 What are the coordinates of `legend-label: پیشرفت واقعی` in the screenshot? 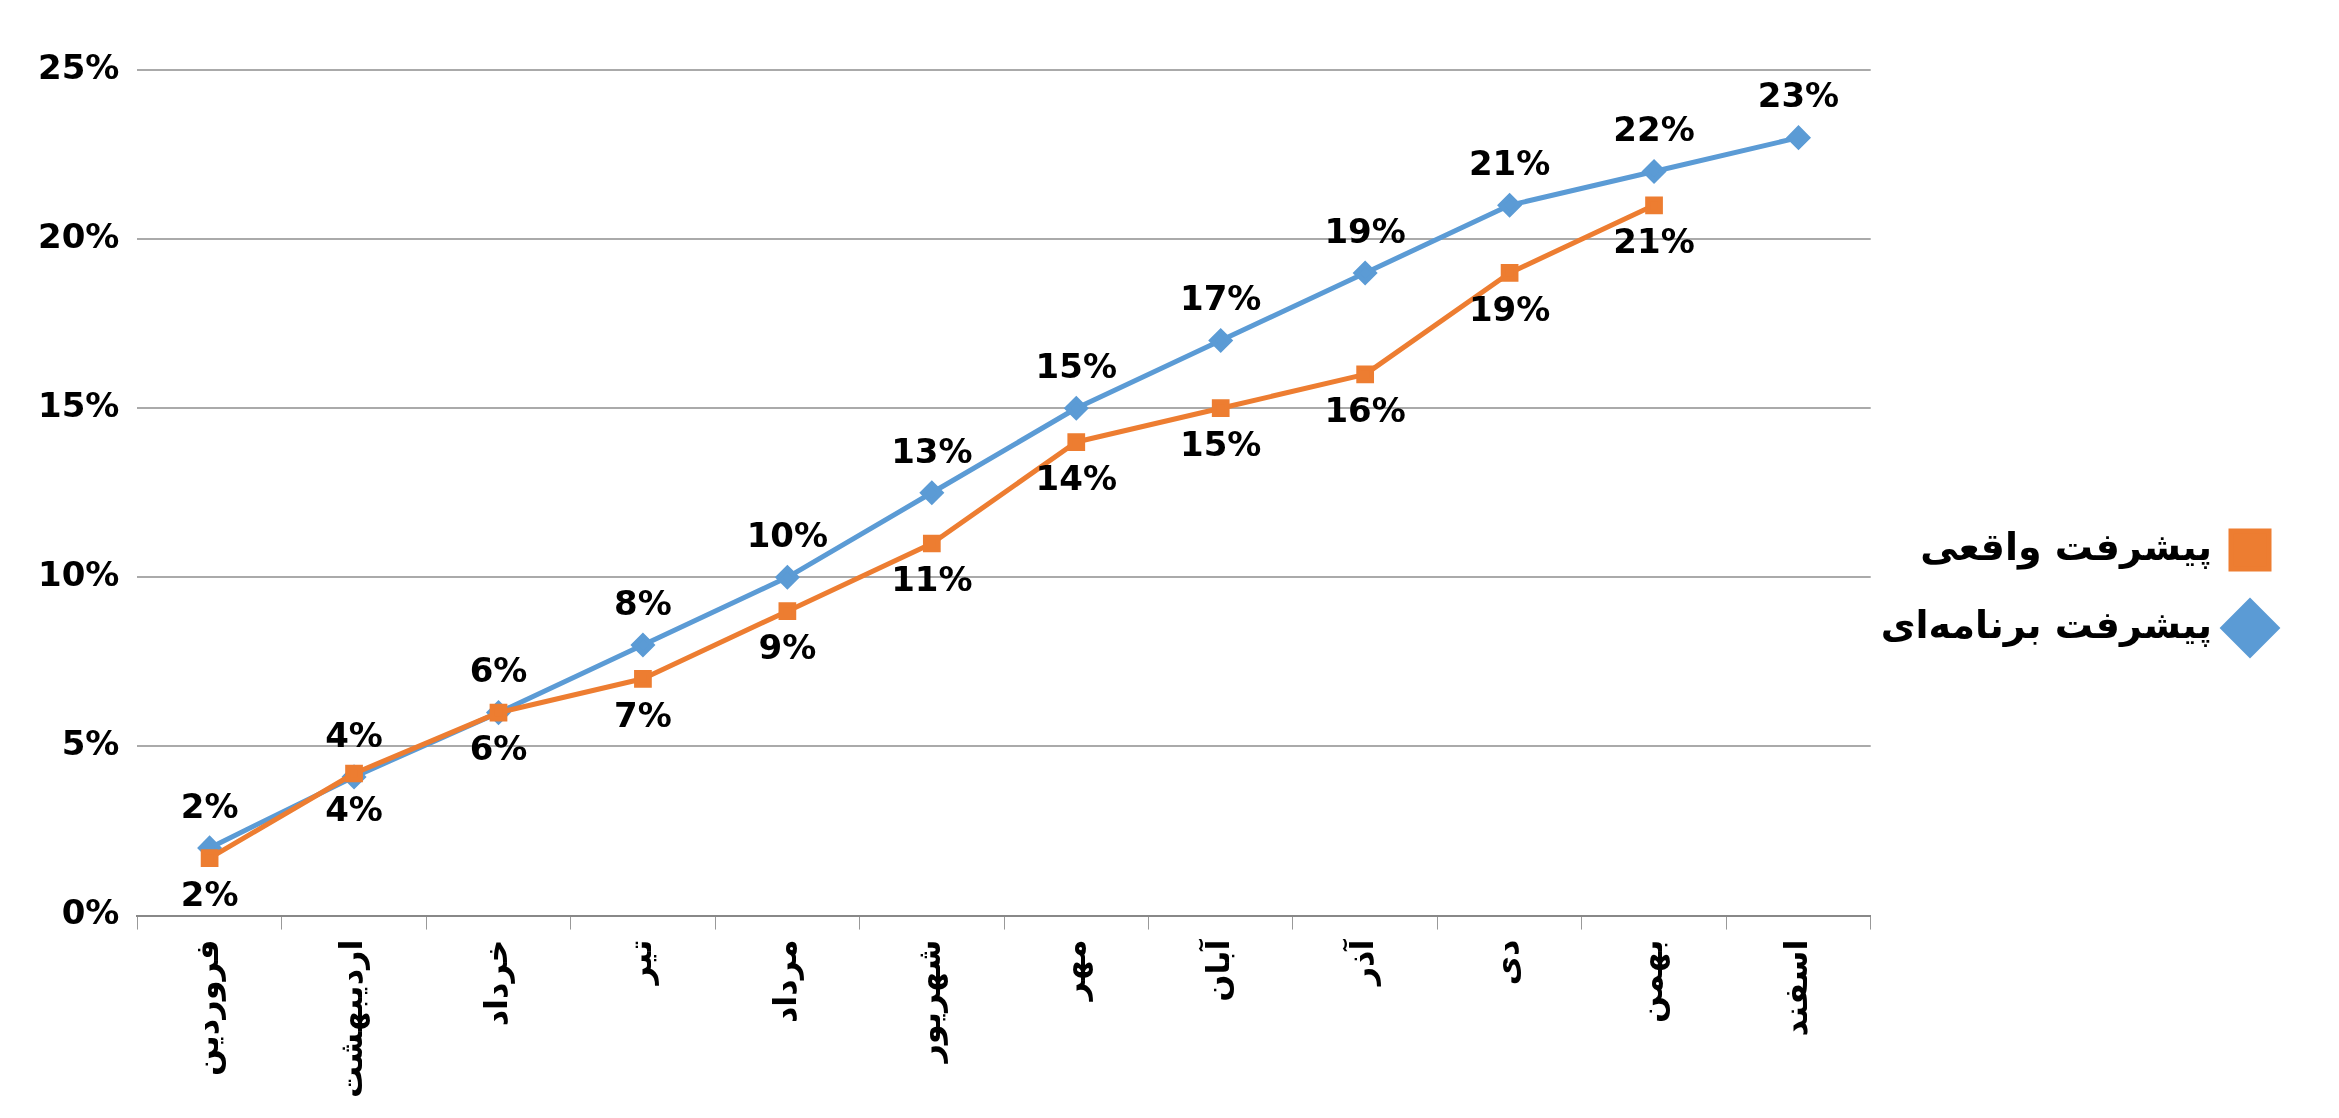 It's located at (2066, 547).